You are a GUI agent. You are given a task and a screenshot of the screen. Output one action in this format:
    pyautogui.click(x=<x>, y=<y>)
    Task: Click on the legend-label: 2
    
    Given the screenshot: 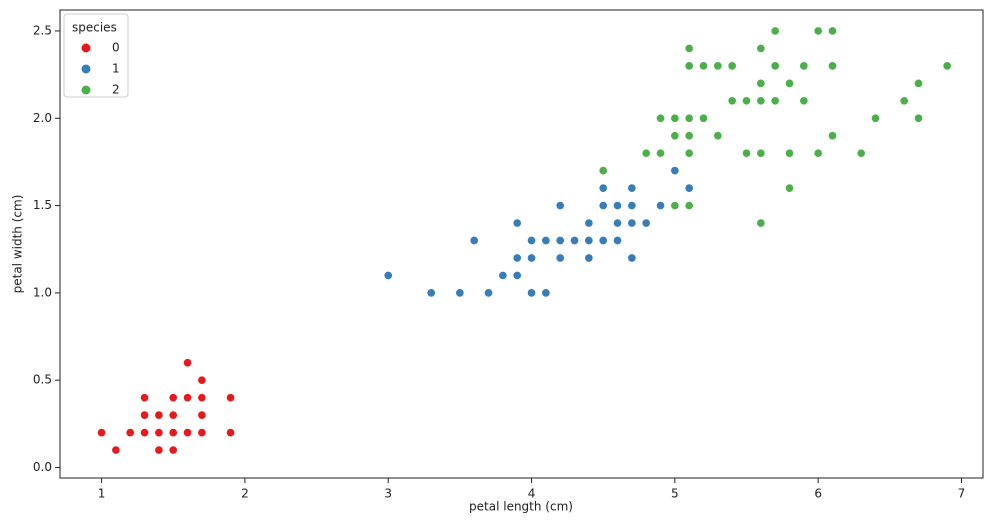 What is the action you would take?
    pyautogui.click(x=116, y=90)
    